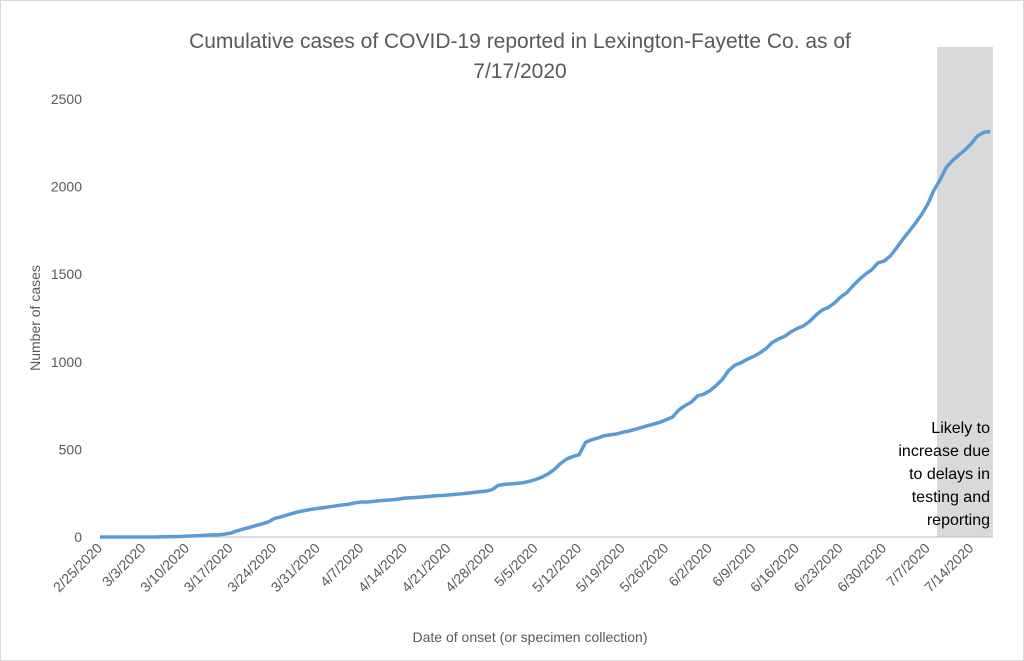 This screenshot has height=661, width=1024. Describe the element at coordinates (944, 451) in the screenshot. I see `annotation: increase due` at that location.